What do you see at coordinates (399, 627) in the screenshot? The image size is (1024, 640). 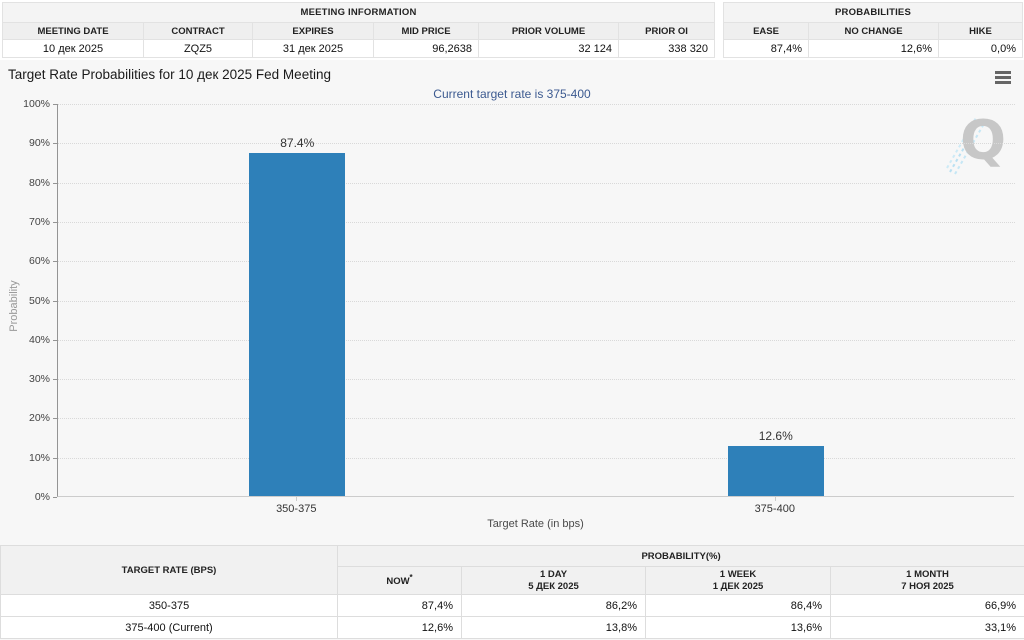 I see `now-probability: 12,6%` at bounding box center [399, 627].